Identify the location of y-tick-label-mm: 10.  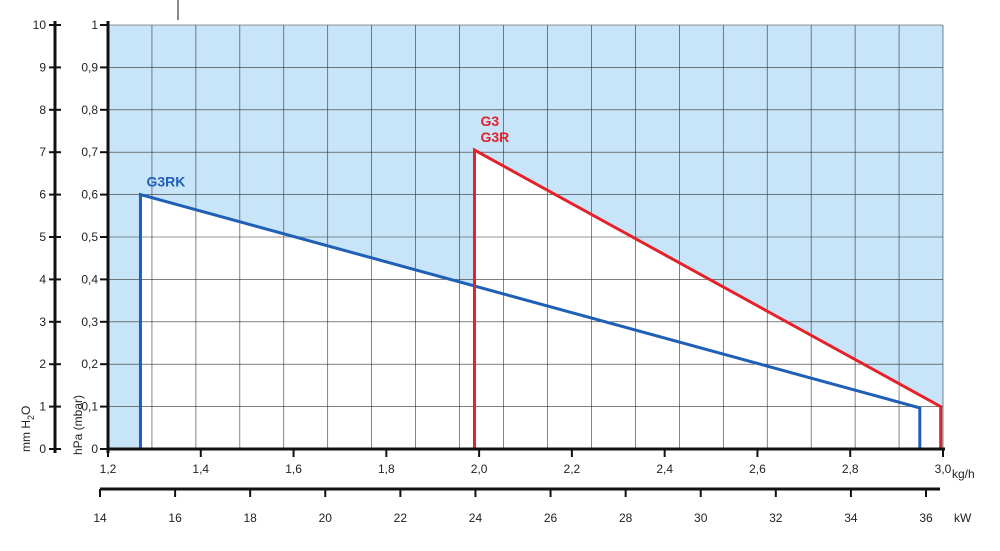
(40, 25).